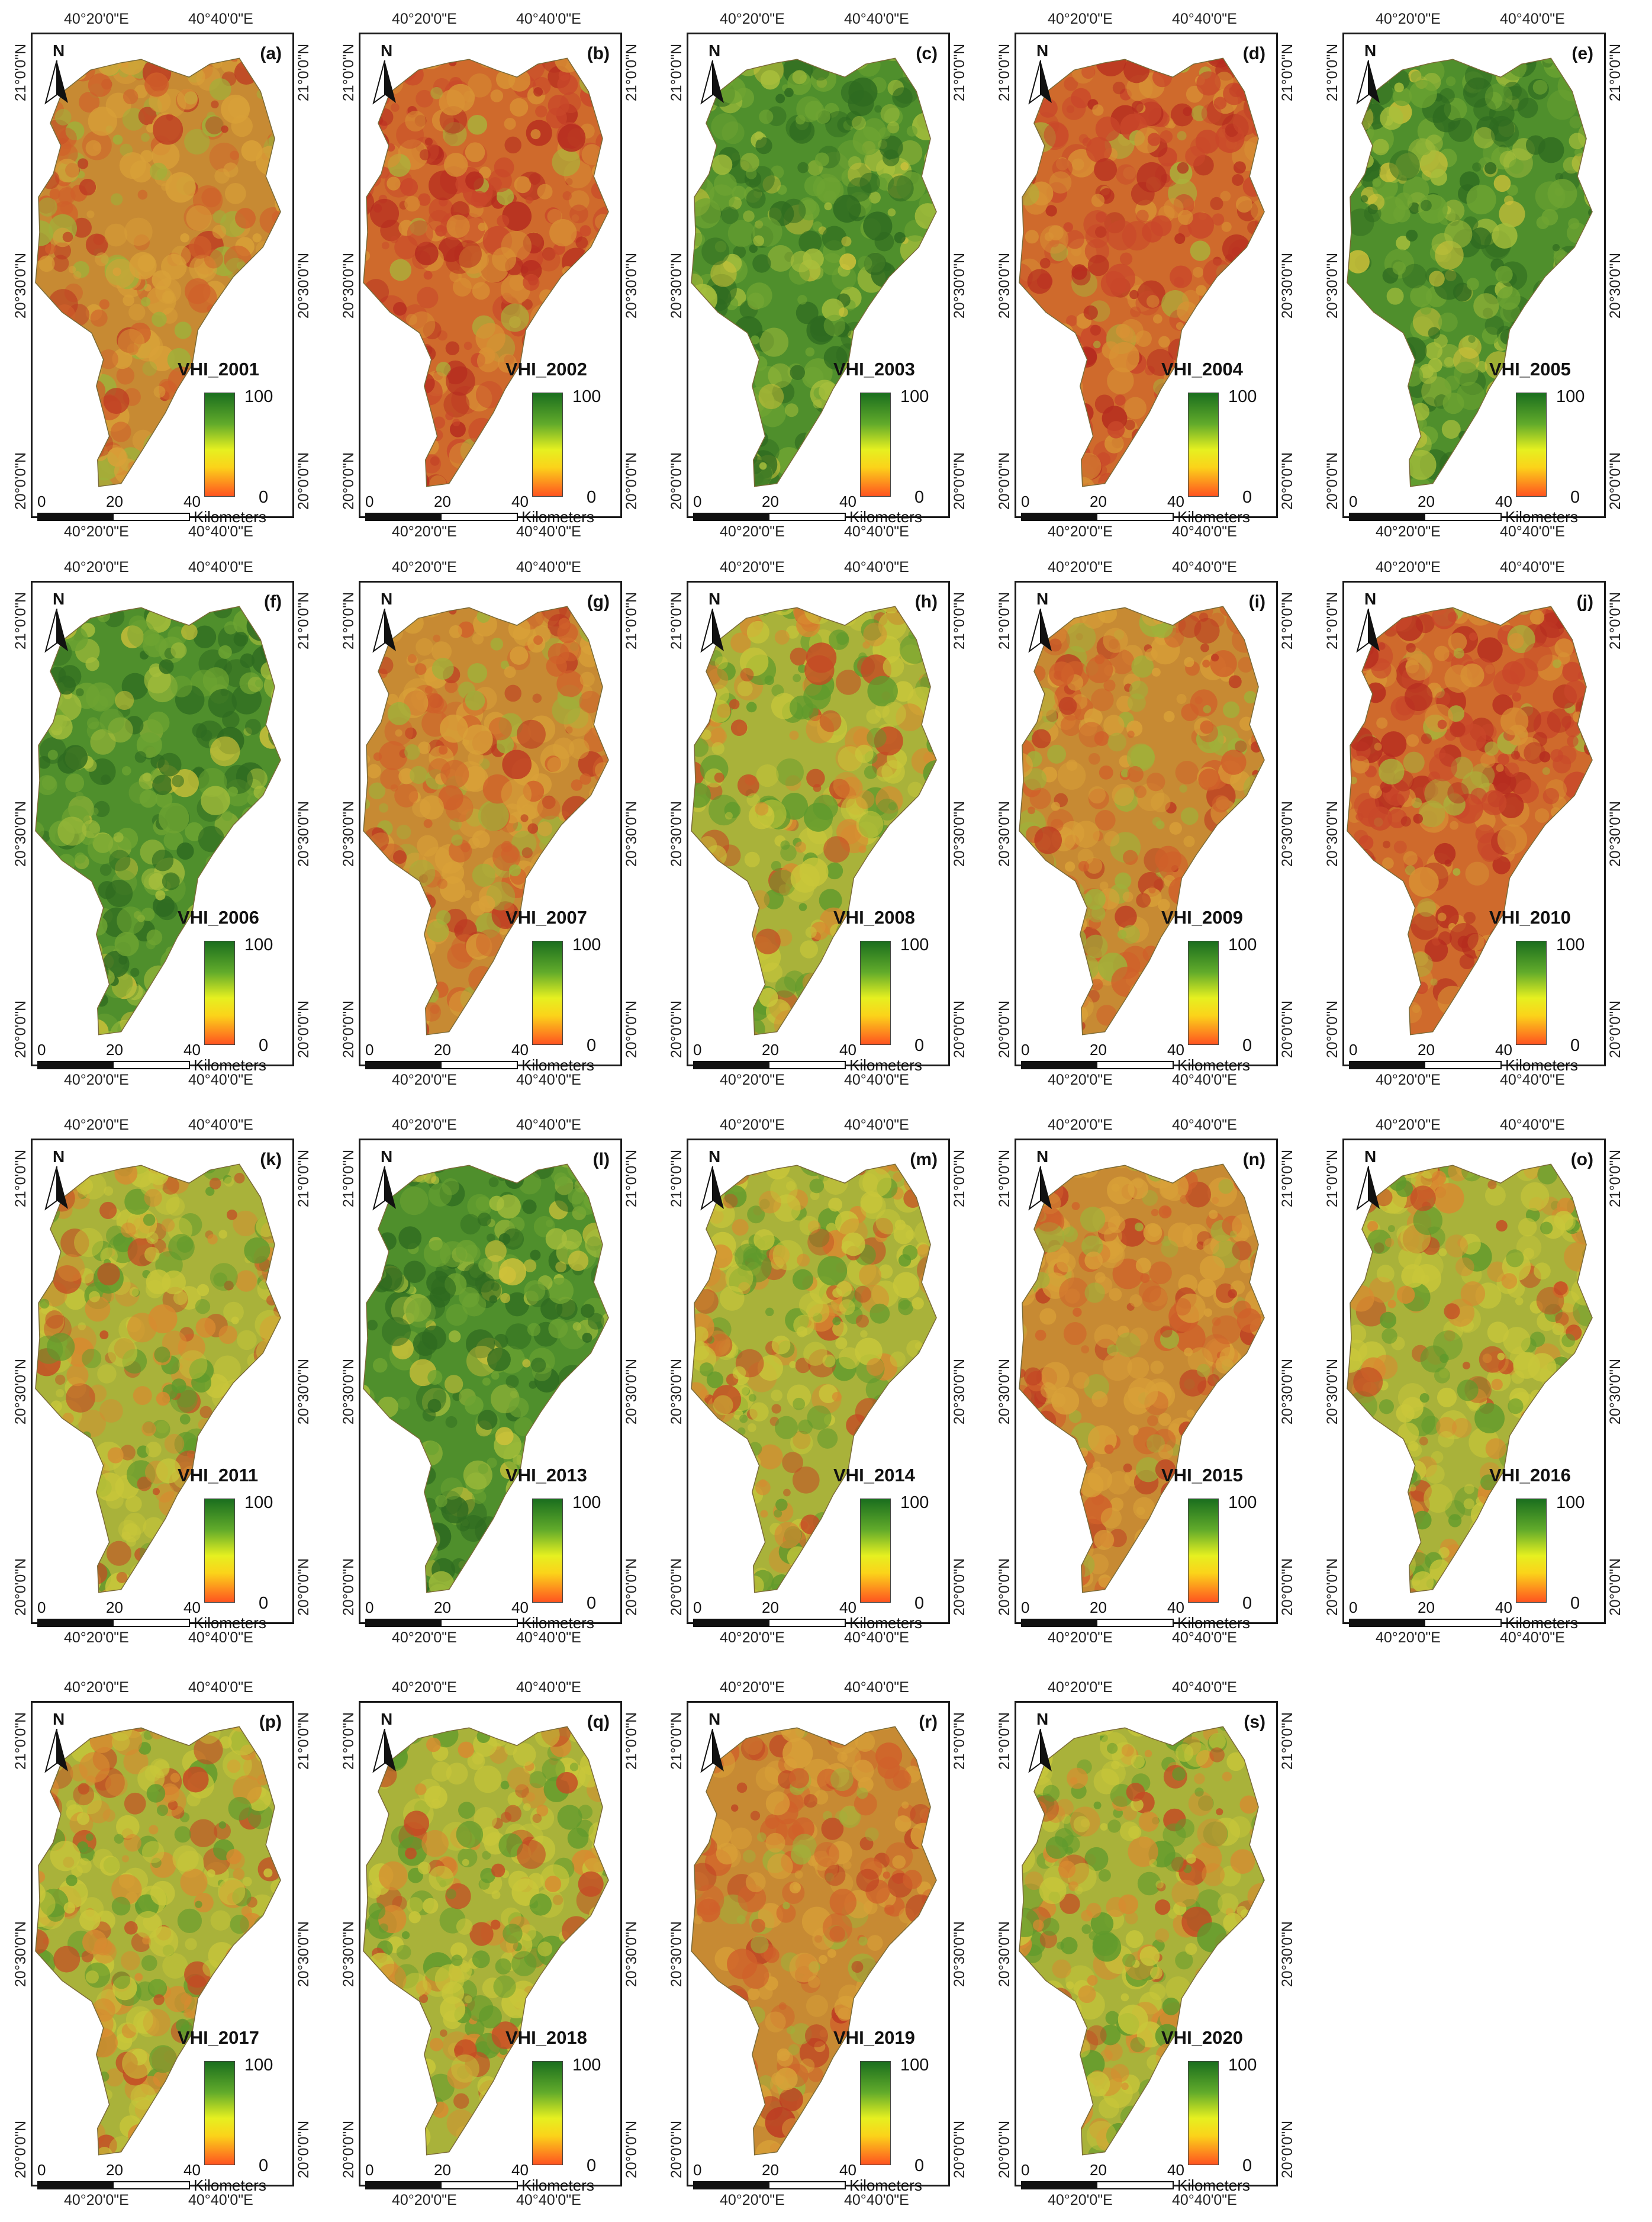  I want to click on north-arrow-icon, so click(56, 1751).